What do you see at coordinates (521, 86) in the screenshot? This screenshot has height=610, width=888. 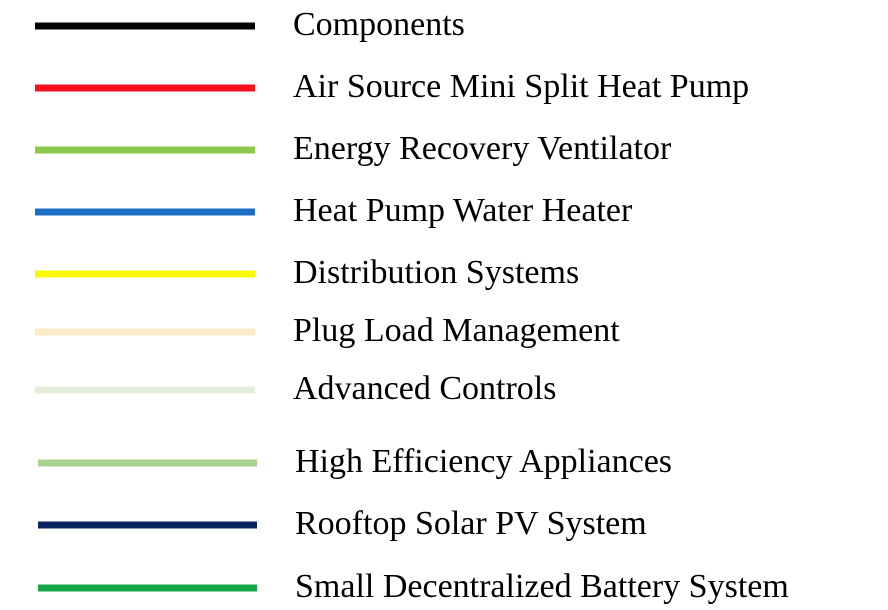 I see `legend-label: Air Source Mini Split Heat Pump` at bounding box center [521, 86].